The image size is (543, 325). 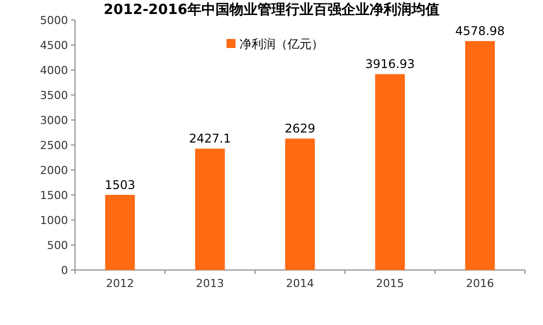 I want to click on x-tick-label: 2013, so click(x=210, y=283).